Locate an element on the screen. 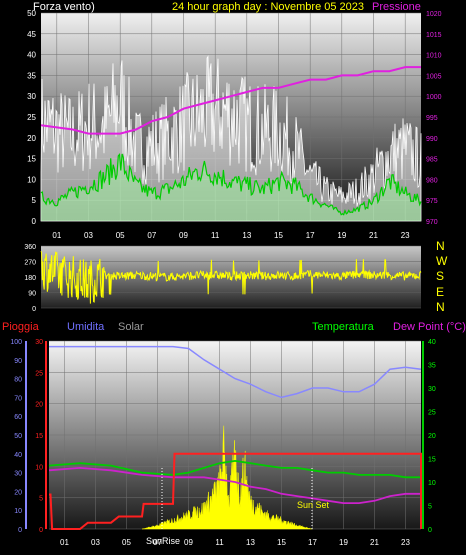 The height and width of the screenshot is (555, 466). climate-x-tick-label: 19 is located at coordinates (343, 542).